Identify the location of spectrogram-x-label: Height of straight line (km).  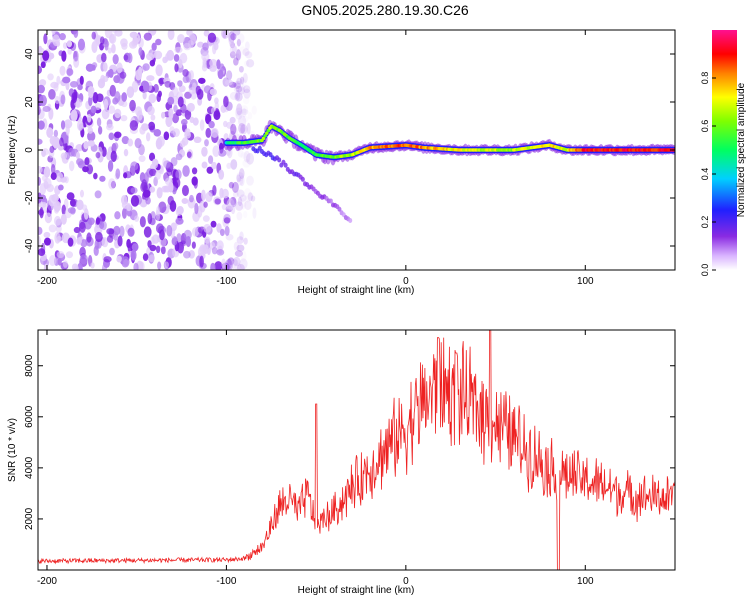
(356, 290).